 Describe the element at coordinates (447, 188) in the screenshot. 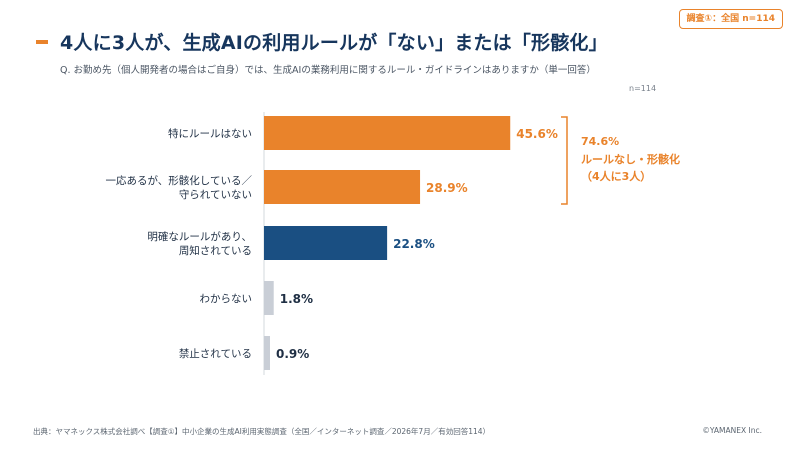

I see `value-label: 28.9%` at that location.